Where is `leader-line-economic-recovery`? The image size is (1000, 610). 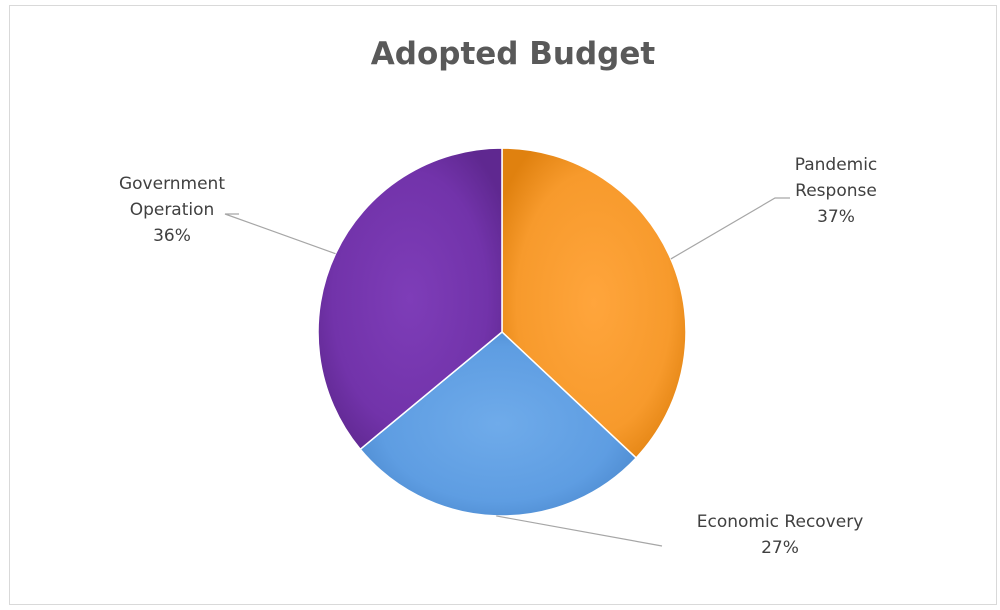
leader-line-economic-recovery is located at coordinates (579, 531).